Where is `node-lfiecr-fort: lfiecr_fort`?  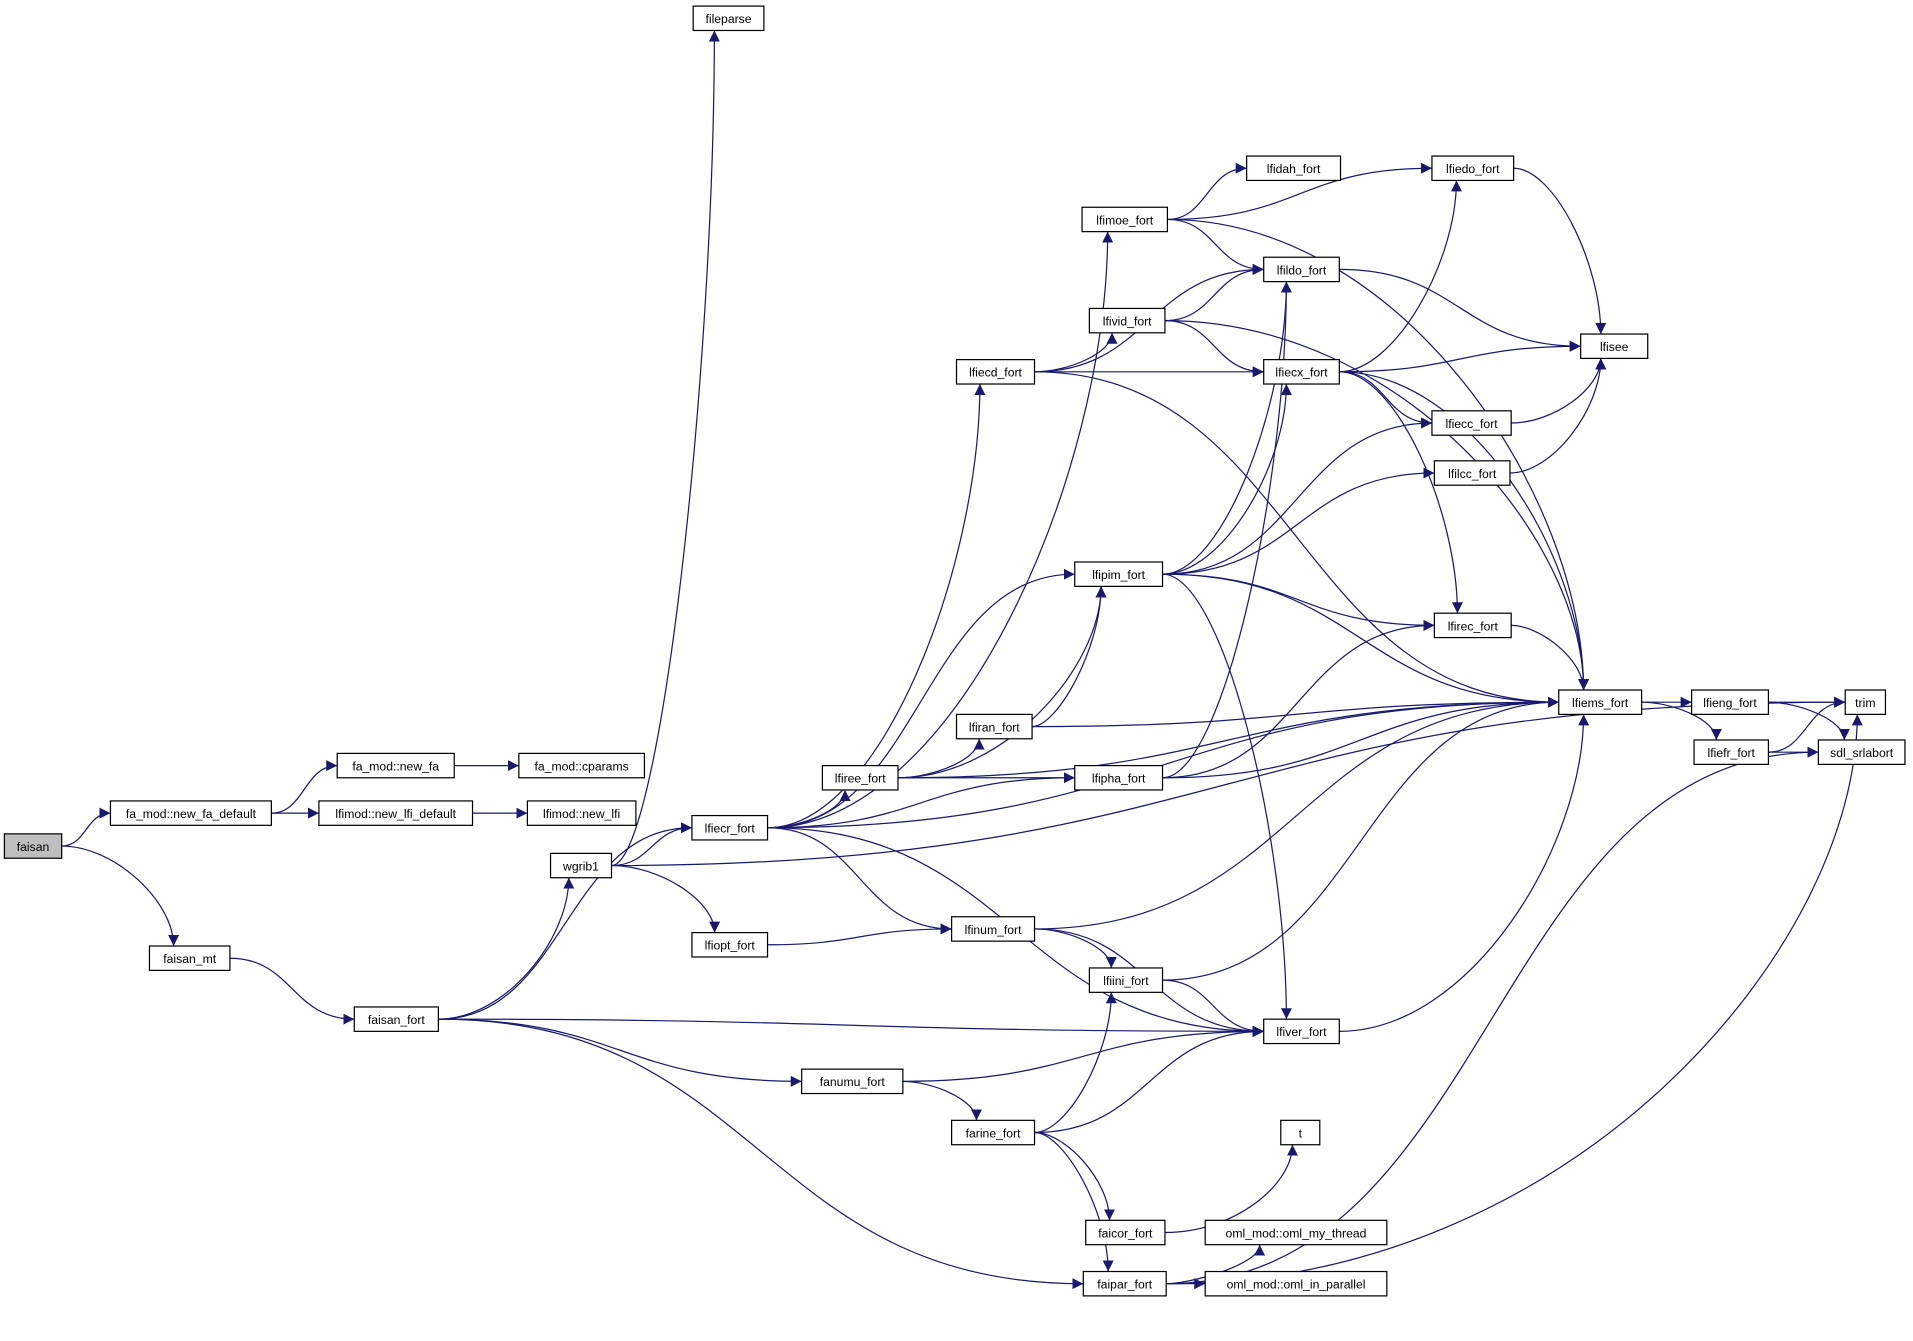
node-lfiecr-fort: lfiecr_fort is located at coordinates (730, 827).